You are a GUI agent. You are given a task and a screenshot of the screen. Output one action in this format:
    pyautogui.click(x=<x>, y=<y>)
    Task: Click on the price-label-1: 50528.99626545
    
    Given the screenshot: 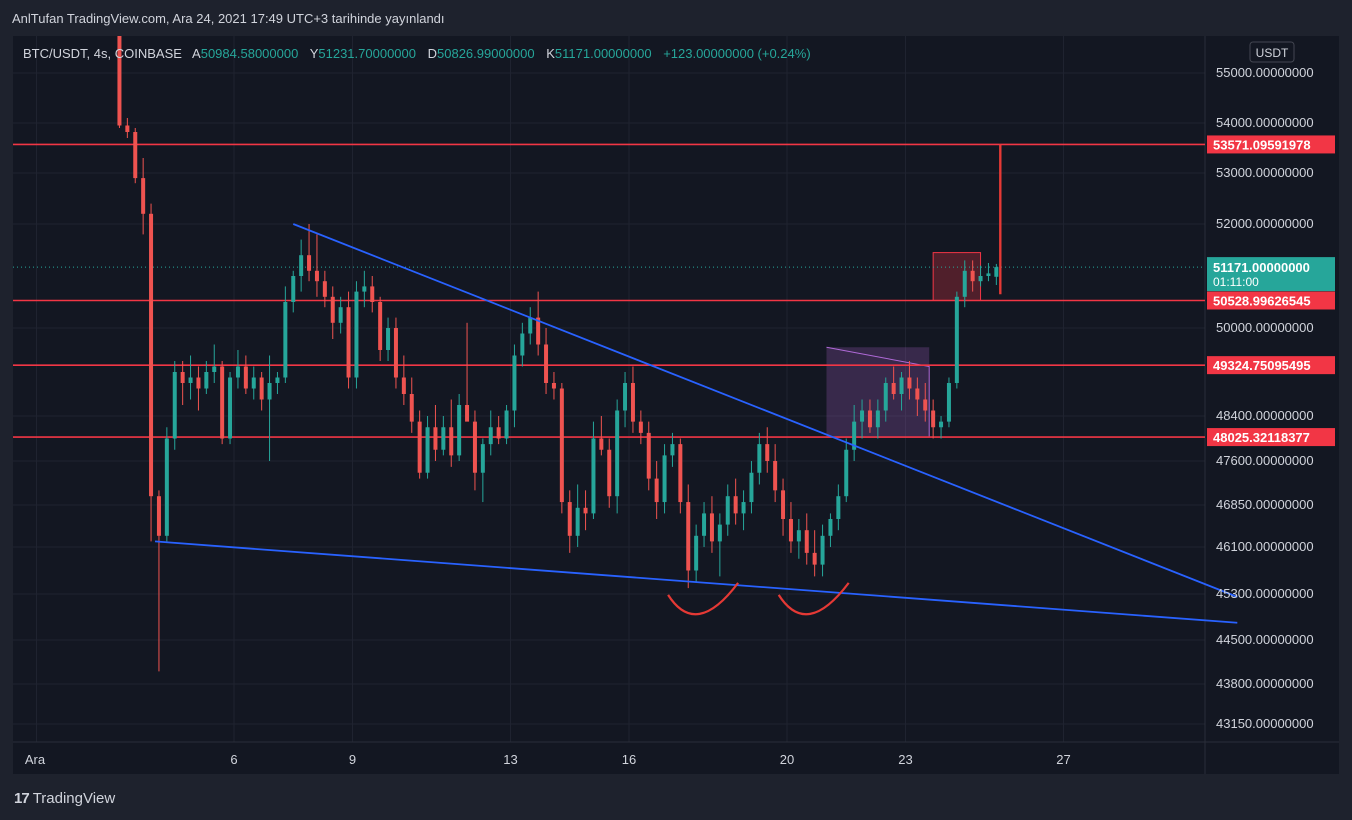 What is the action you would take?
    pyautogui.click(x=1262, y=300)
    